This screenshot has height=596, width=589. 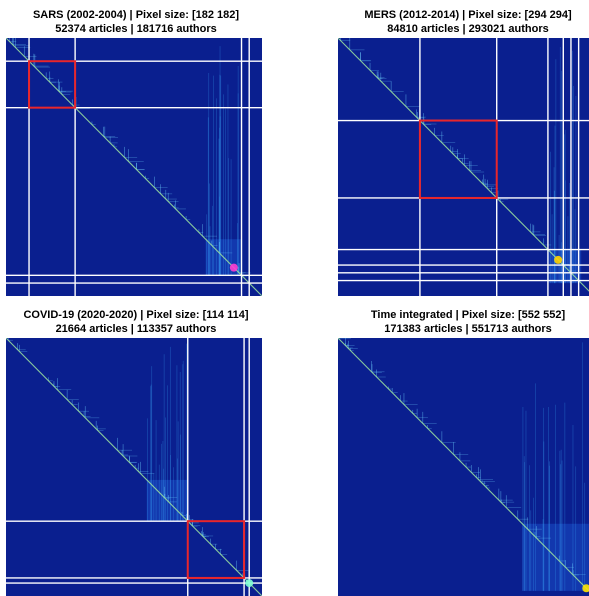 What do you see at coordinates (136, 29) in the screenshot?
I see `chart-subtitle: 52374 articles | 181716 authors` at bounding box center [136, 29].